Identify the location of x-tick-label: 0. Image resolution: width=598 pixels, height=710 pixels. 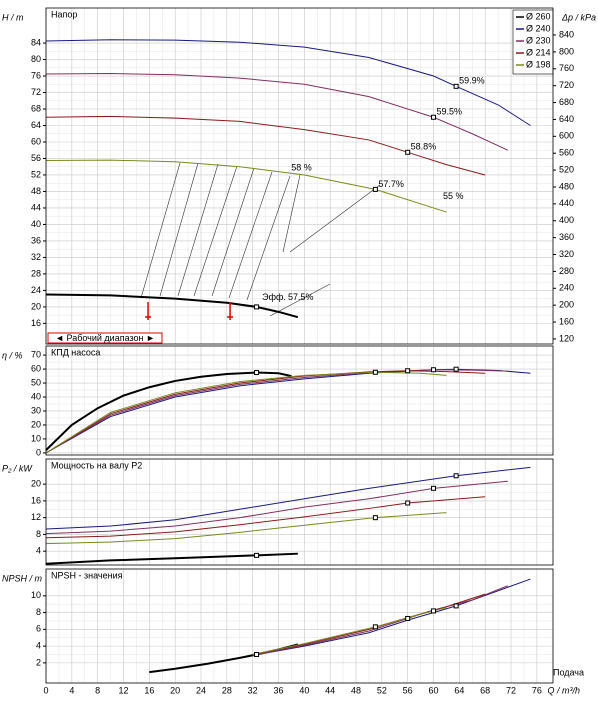
(45, 690).